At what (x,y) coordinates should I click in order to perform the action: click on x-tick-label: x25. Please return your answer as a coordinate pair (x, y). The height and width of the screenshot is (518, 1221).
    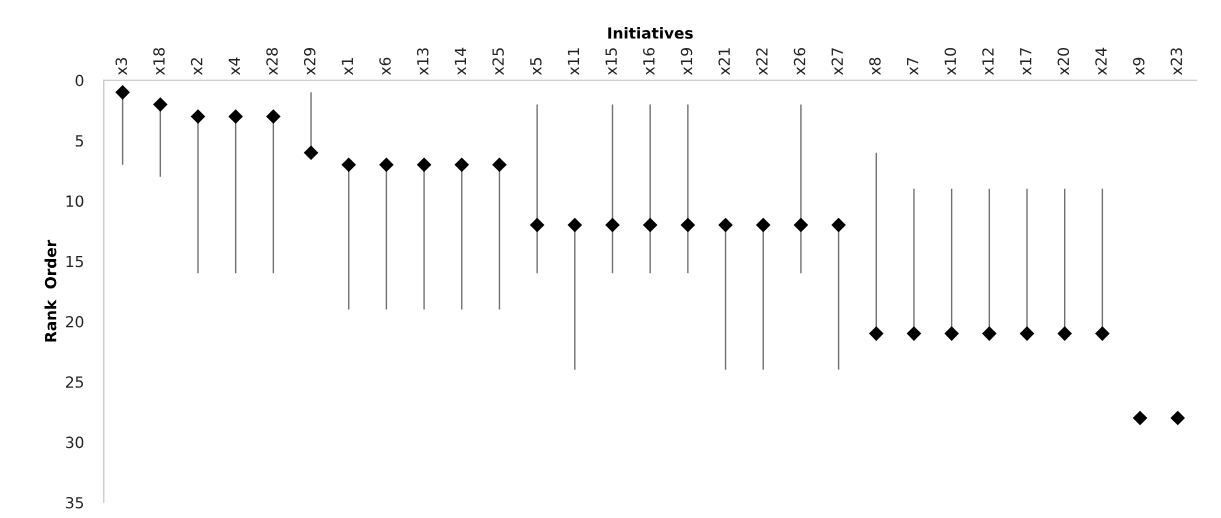
    Looking at the image, I should click on (498, 61).